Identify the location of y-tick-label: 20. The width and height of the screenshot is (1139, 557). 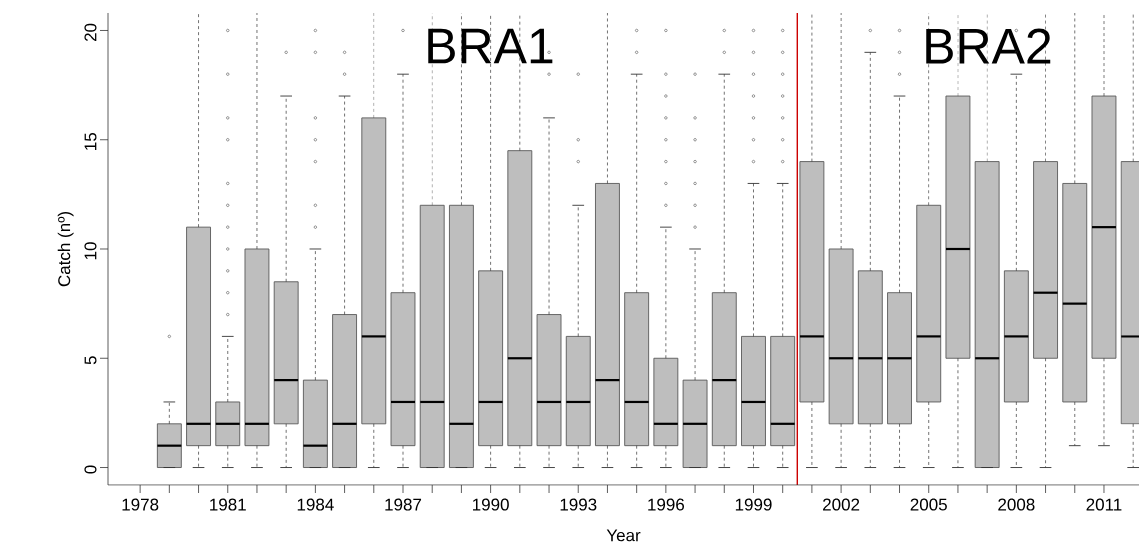
(90, 32).